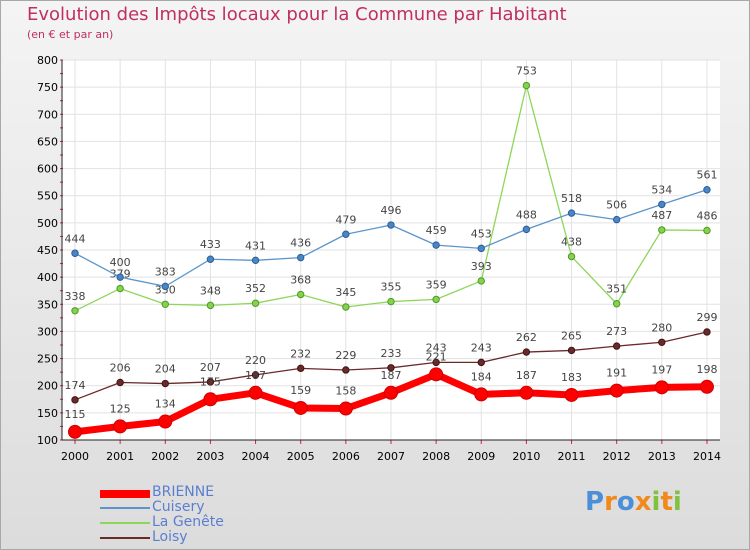 The width and height of the screenshot is (750, 550). I want to click on data-label-brienne: 158, so click(345, 391).